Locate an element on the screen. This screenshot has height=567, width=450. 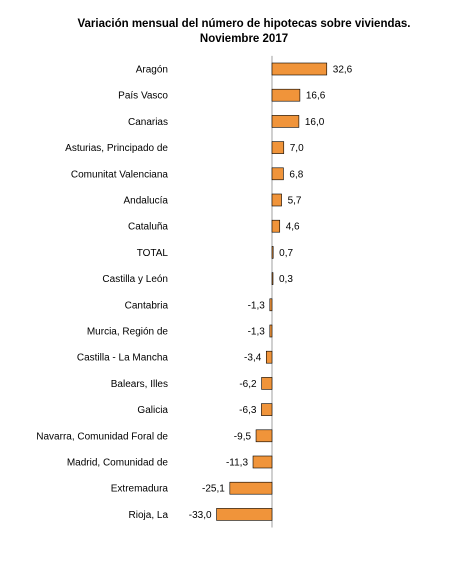
category-label: Canarias is located at coordinates (148, 122).